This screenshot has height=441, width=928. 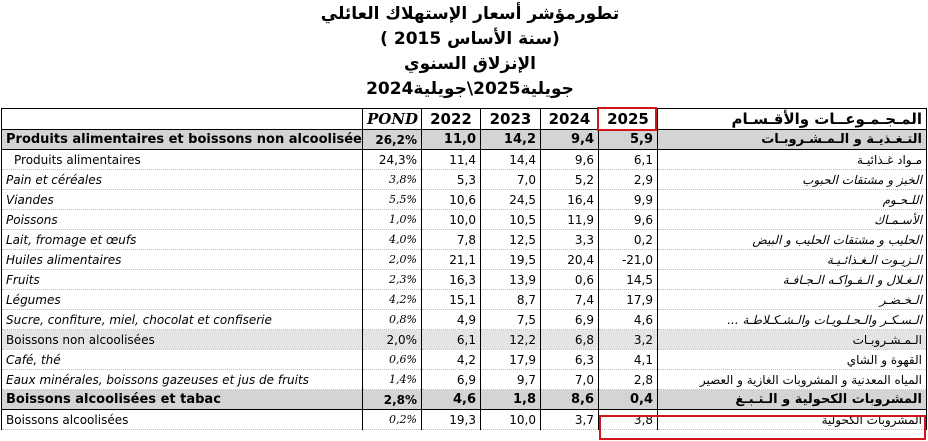 I want to click on value-cell: 8,7, so click(x=510, y=299).